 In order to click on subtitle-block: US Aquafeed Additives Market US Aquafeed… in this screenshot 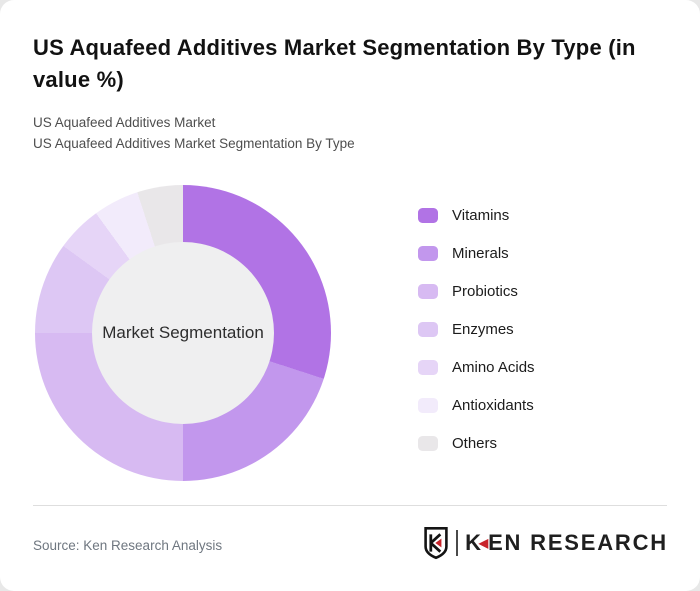, I will do `click(194, 133)`.